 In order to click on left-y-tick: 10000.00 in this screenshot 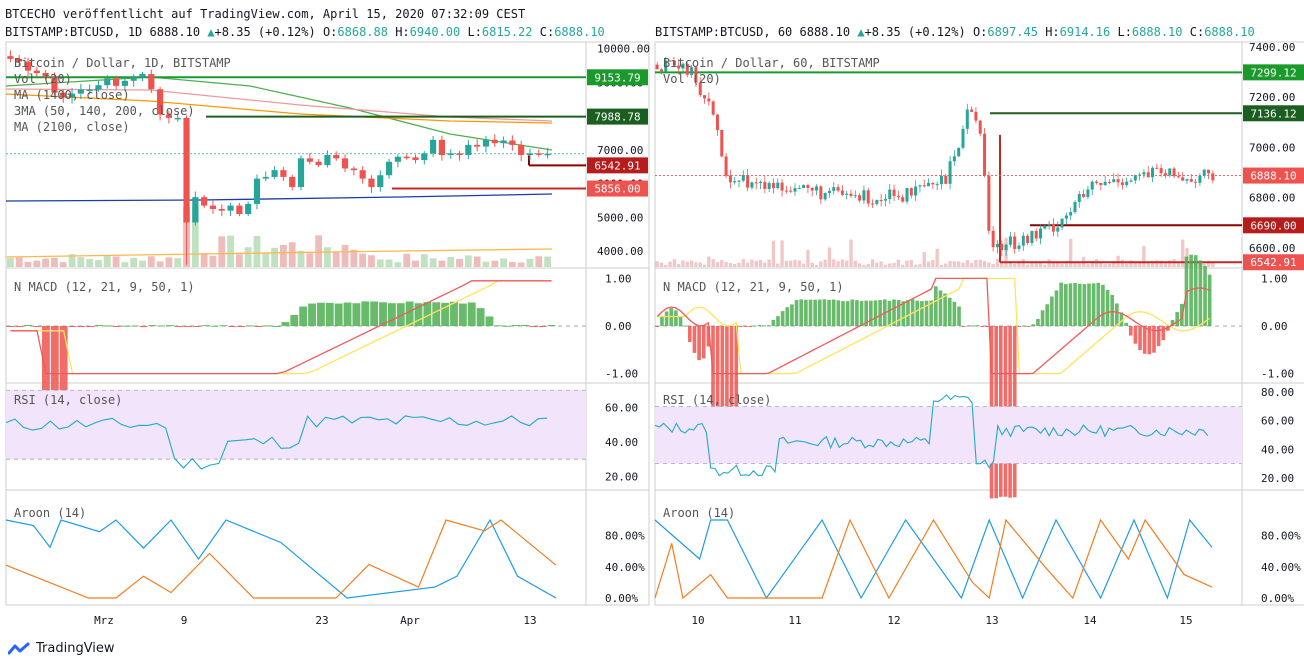, I will do `click(623, 49)`.